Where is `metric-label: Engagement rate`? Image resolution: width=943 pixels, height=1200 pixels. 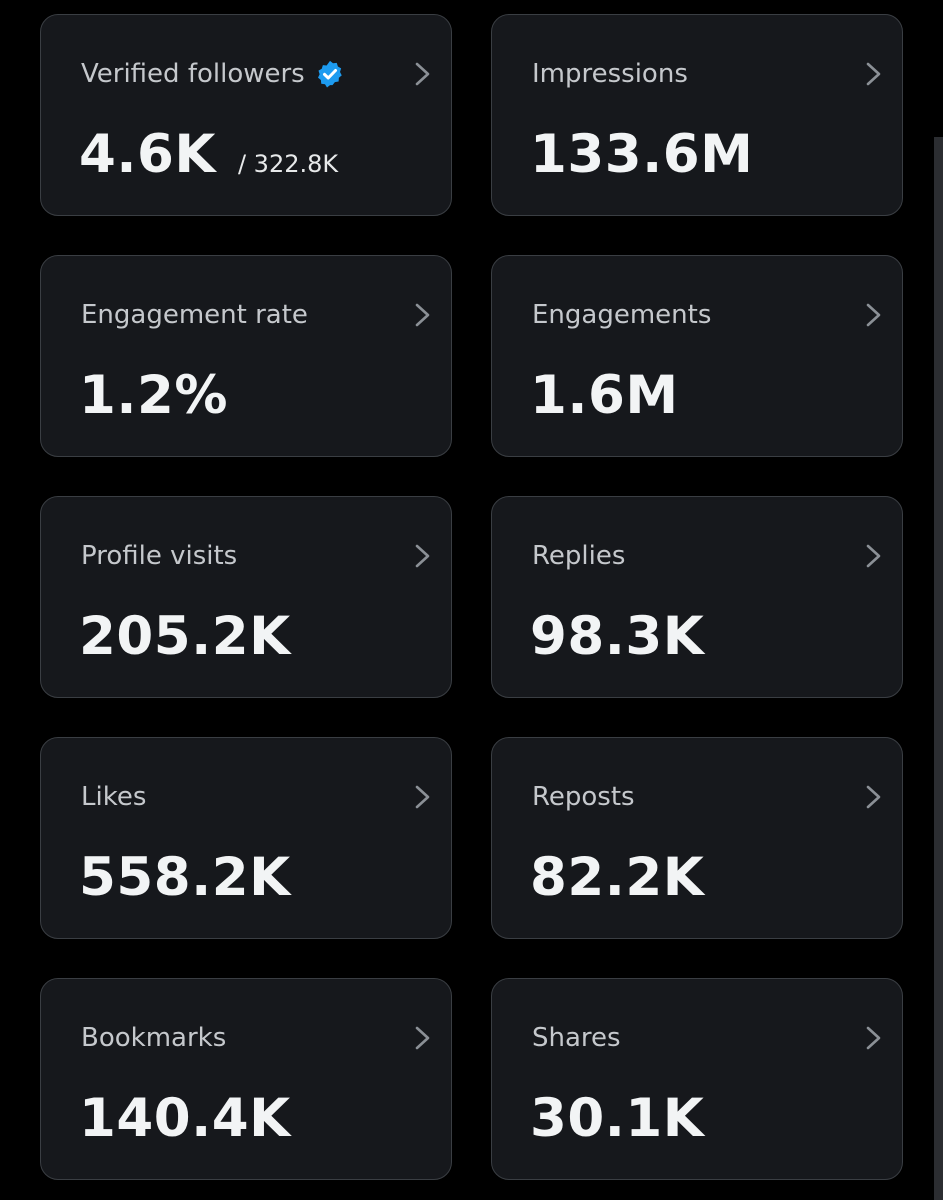 metric-label: Engagement rate is located at coordinates (194, 315).